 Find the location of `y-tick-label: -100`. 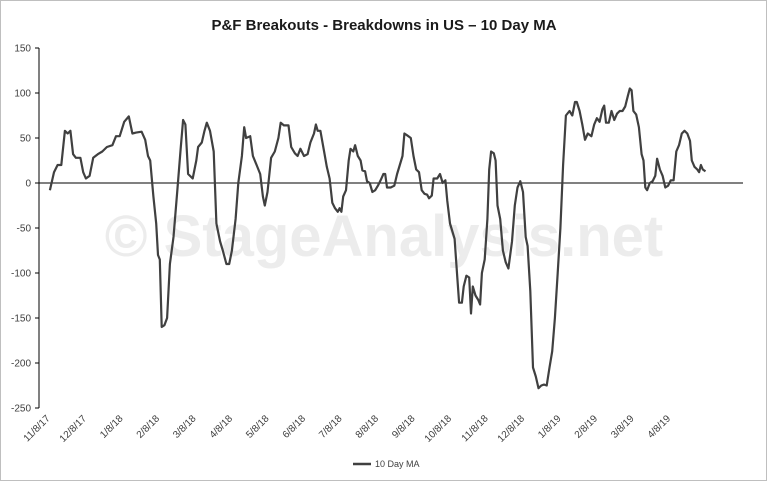

y-tick-label: -100 is located at coordinates (21, 274).